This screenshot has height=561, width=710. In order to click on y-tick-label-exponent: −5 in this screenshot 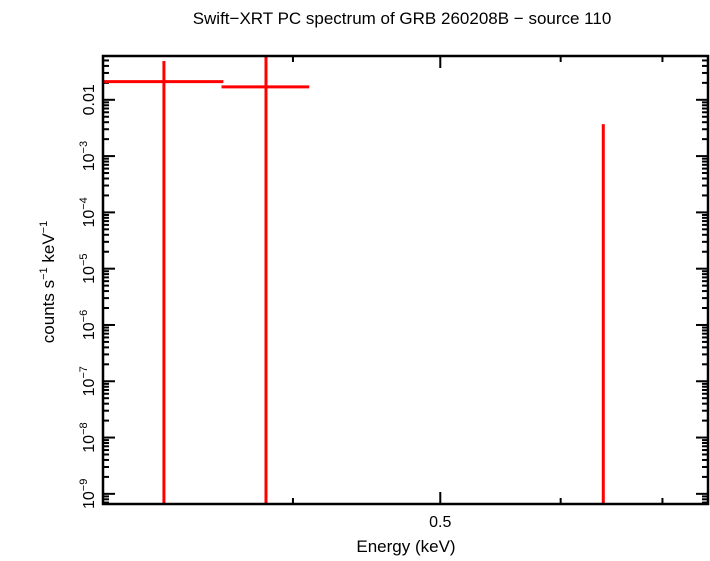, I will do `click(84, 260)`.